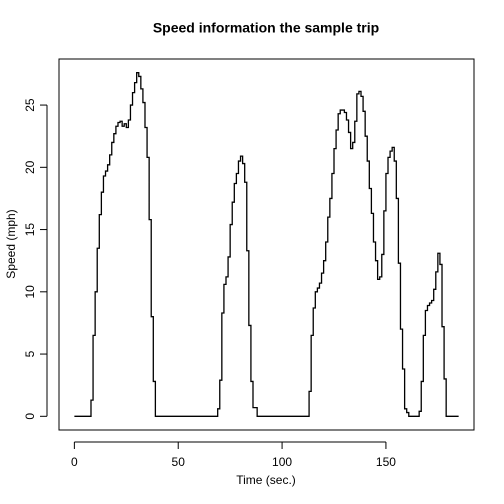 The height and width of the screenshot is (504, 504). What do you see at coordinates (266, 480) in the screenshot?
I see `x-axis-label: Time (sec.)` at bounding box center [266, 480].